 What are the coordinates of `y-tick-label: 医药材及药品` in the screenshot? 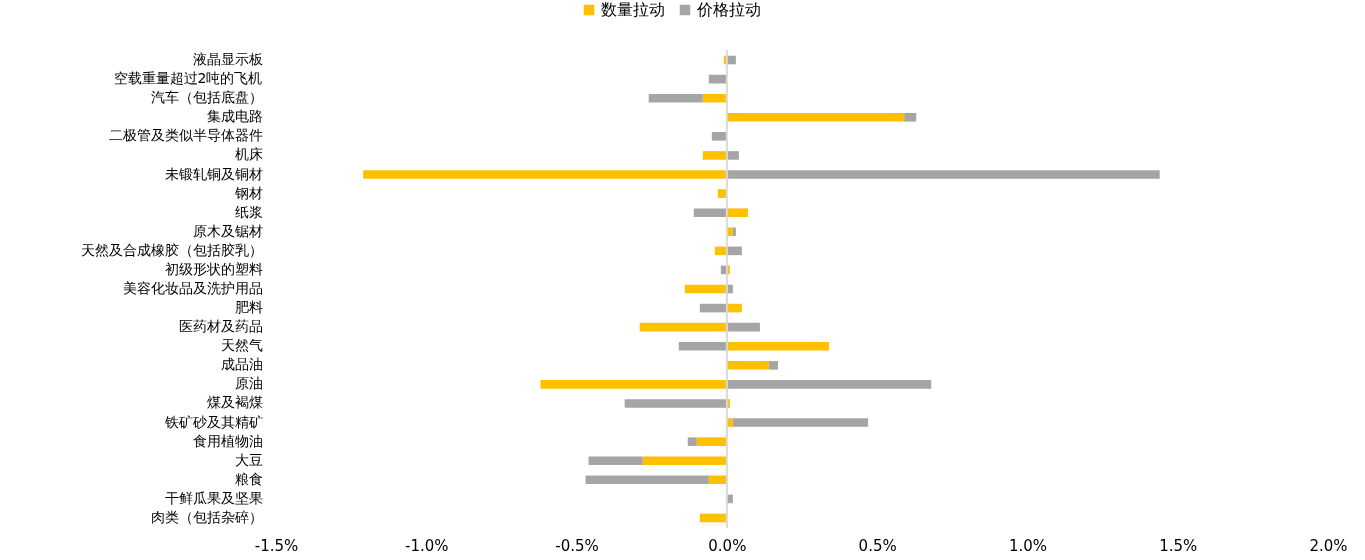 It's located at (220, 326).